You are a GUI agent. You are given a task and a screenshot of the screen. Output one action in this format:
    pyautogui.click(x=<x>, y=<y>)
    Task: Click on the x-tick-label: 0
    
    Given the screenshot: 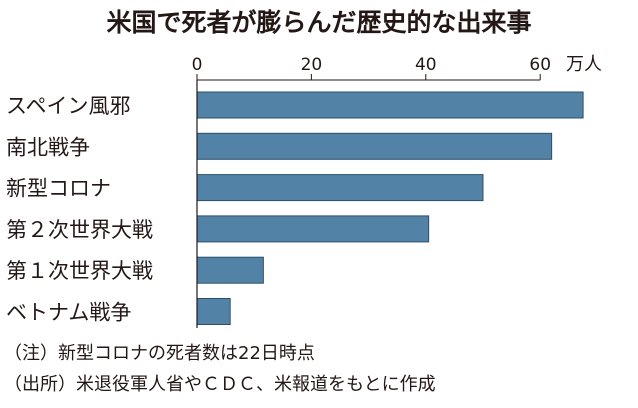 What is the action you would take?
    pyautogui.click(x=197, y=65)
    